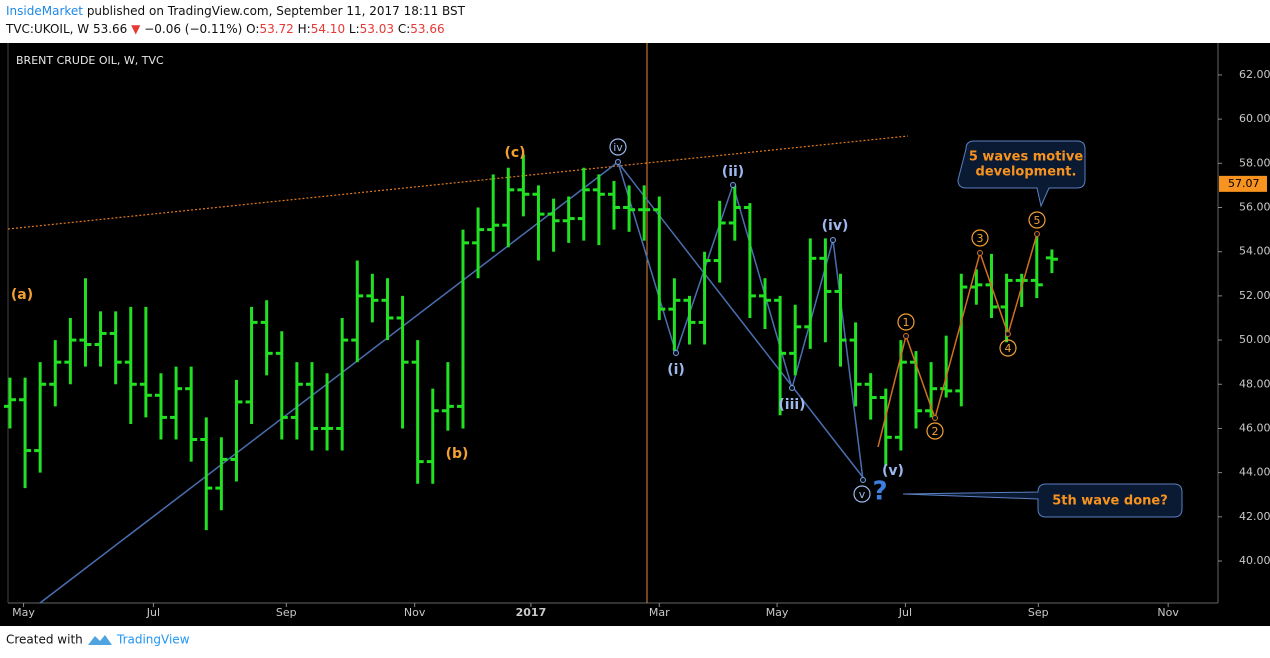 The height and width of the screenshot is (658, 1270). I want to click on wave-channel, so click(742, 322).